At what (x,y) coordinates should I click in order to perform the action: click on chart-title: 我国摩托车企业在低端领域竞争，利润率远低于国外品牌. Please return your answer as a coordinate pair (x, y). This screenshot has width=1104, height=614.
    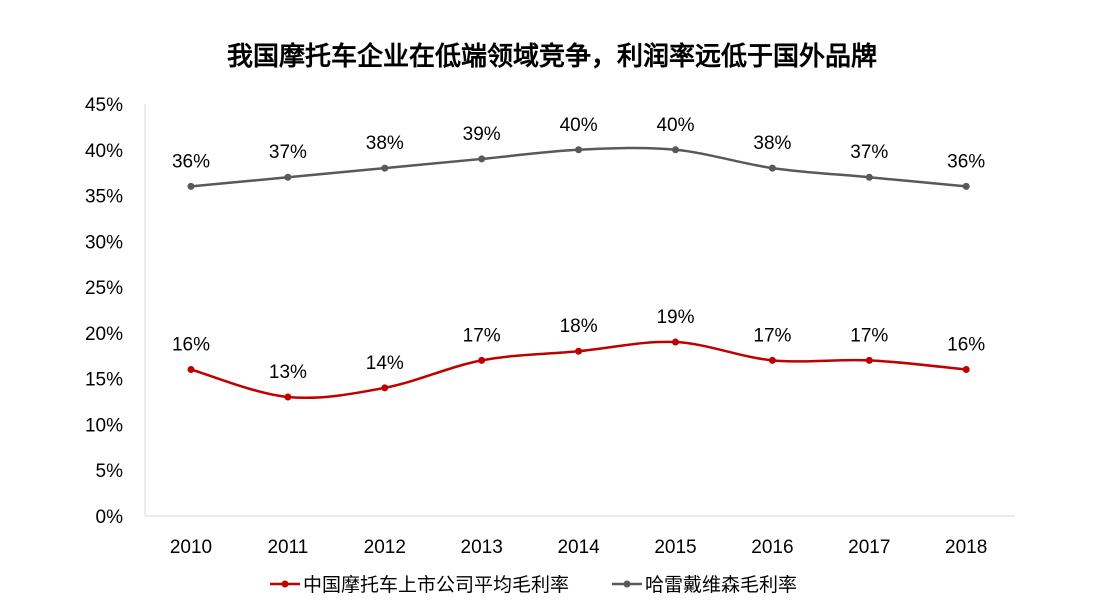
    Looking at the image, I should click on (551, 57).